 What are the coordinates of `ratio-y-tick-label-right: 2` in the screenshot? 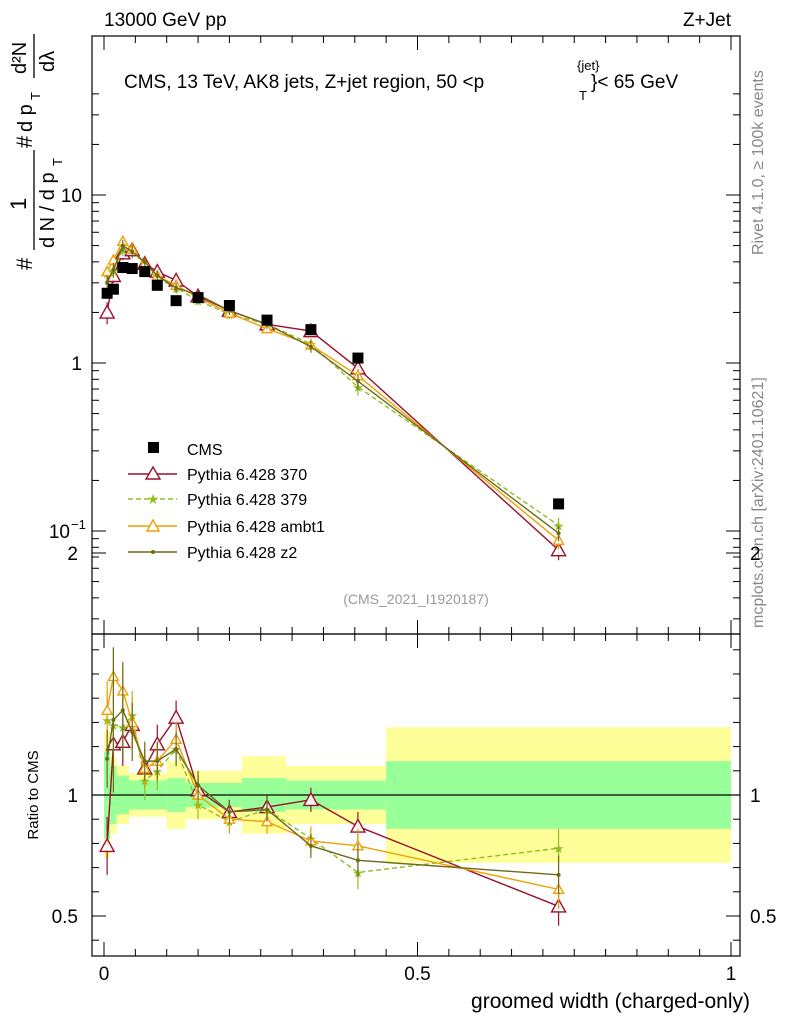 It's located at (755, 554).